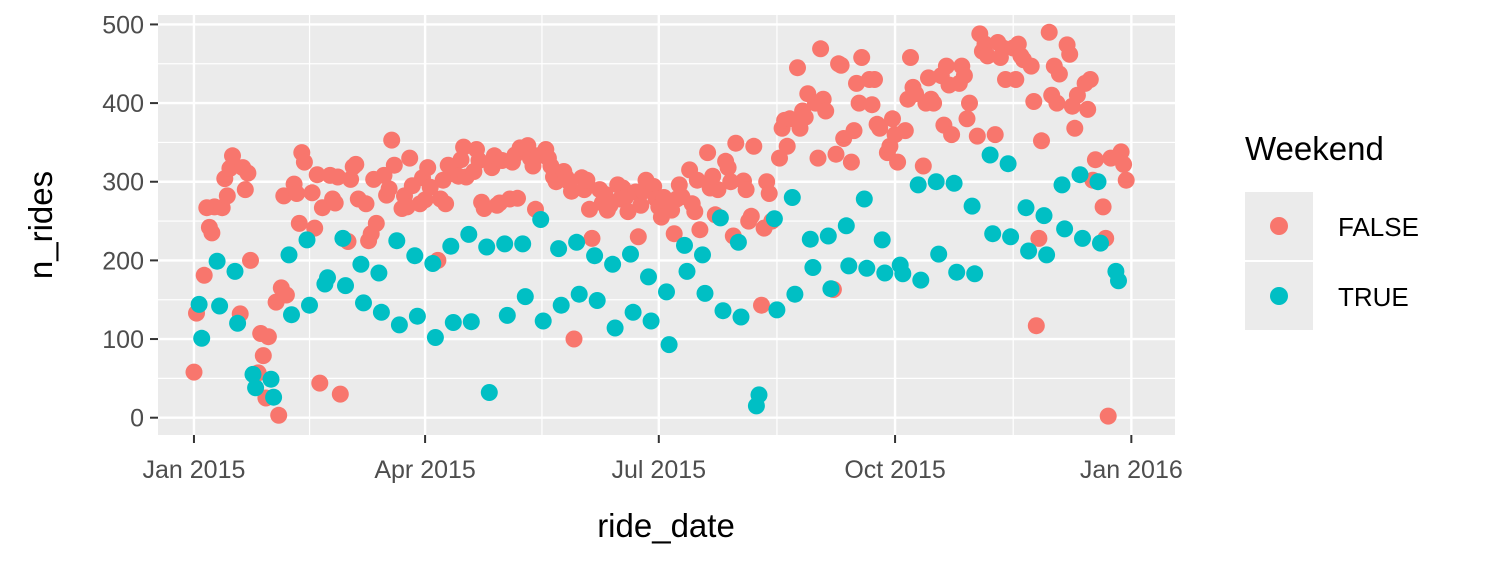  Describe the element at coordinates (424, 470) in the screenshot. I see `x-tick-label: Apr 2015` at that location.